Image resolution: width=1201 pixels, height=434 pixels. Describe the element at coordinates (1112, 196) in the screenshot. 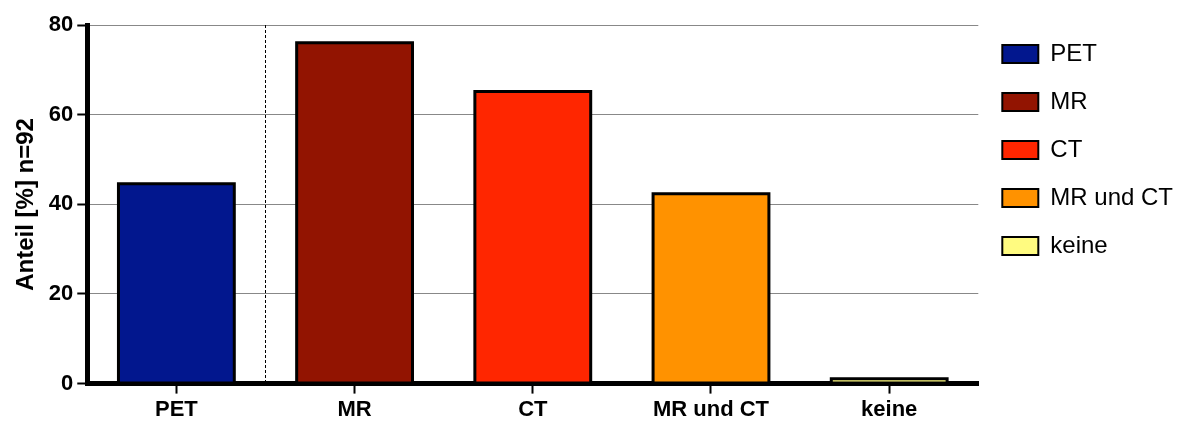

I see `legend-label: MR und CT` at that location.